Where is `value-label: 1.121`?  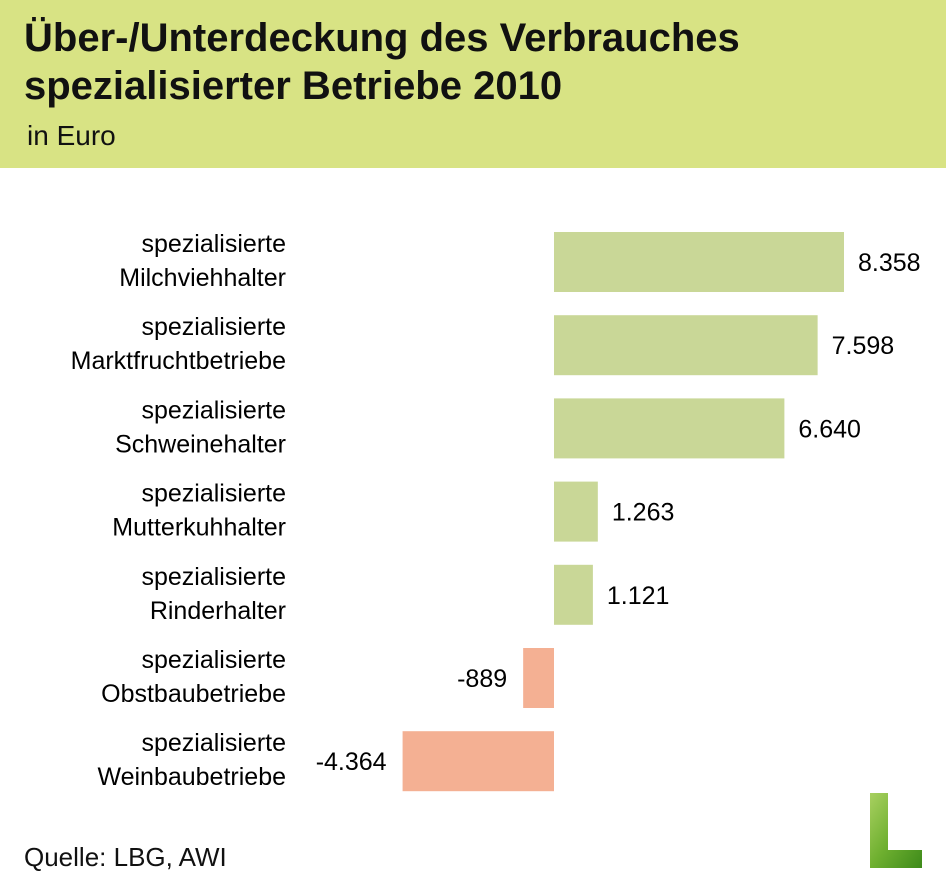 value-label: 1.121 is located at coordinates (638, 596).